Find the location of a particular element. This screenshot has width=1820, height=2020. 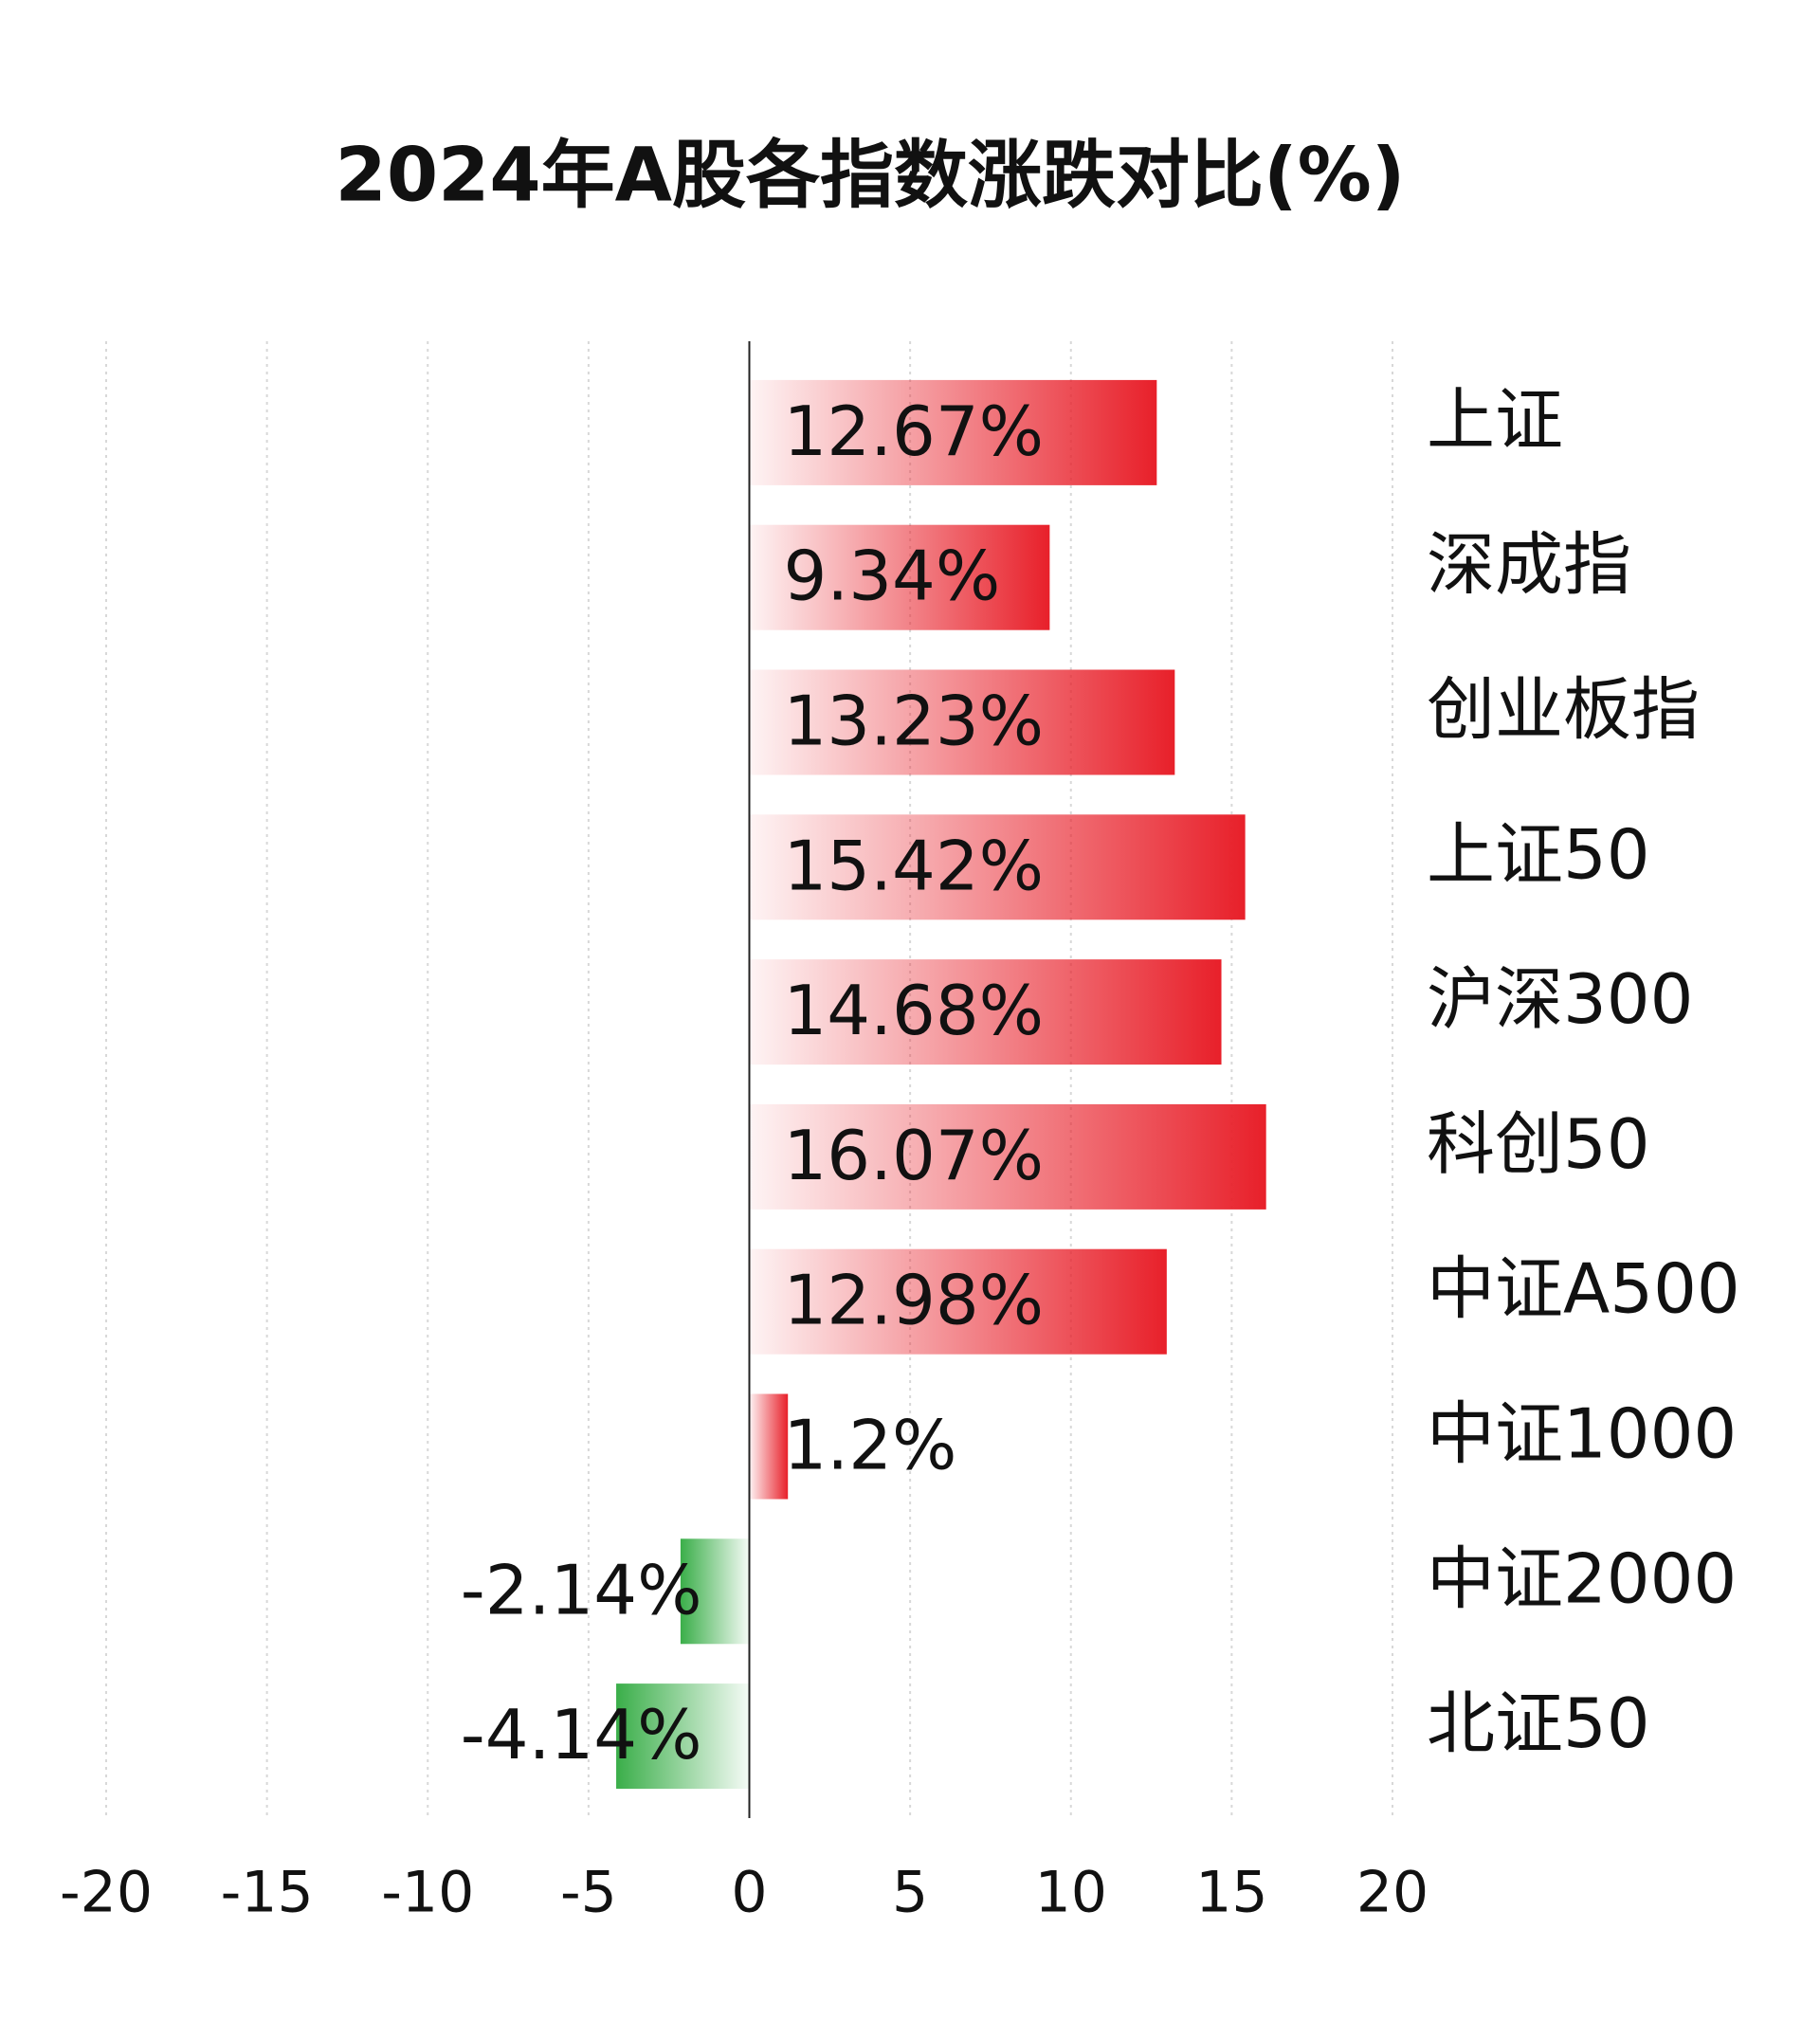

value-label: 9.34% is located at coordinates (892, 577).